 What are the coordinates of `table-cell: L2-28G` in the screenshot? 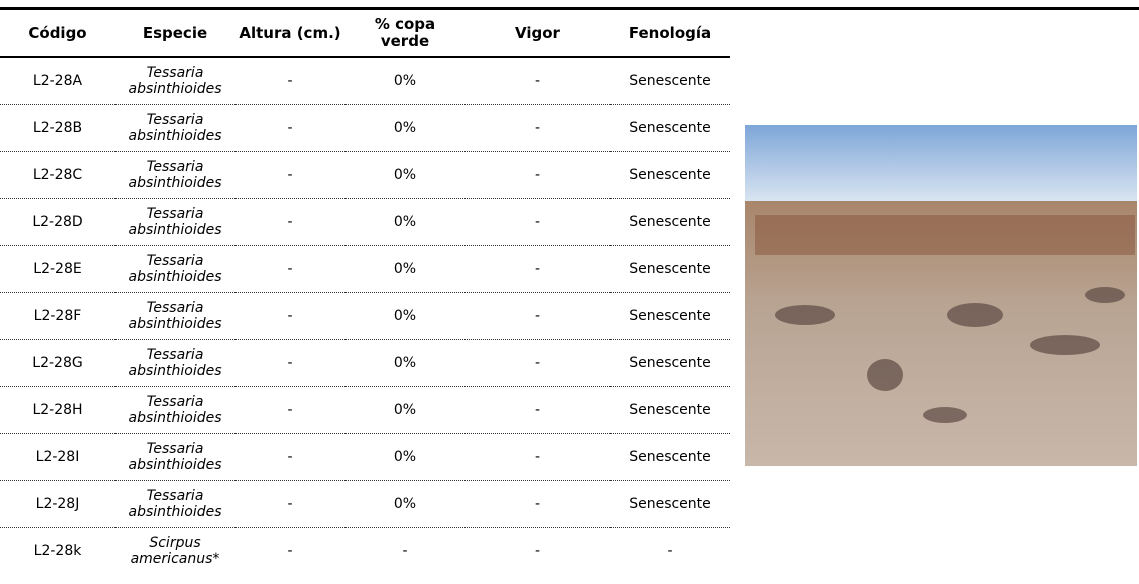 It's located at (57, 363).